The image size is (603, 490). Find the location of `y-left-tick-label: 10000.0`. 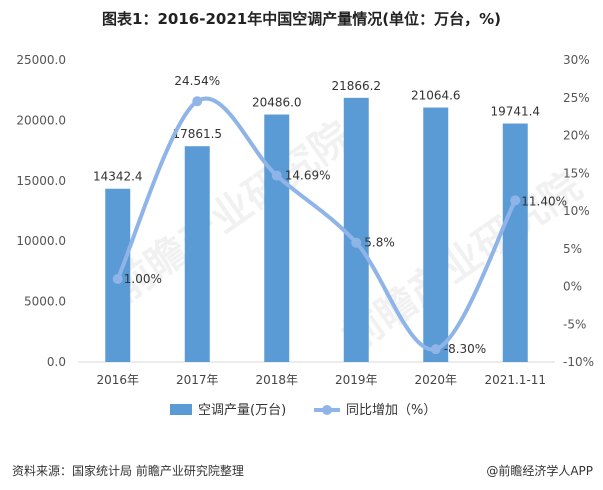

y-left-tick-label: 10000.0 is located at coordinates (41, 241).